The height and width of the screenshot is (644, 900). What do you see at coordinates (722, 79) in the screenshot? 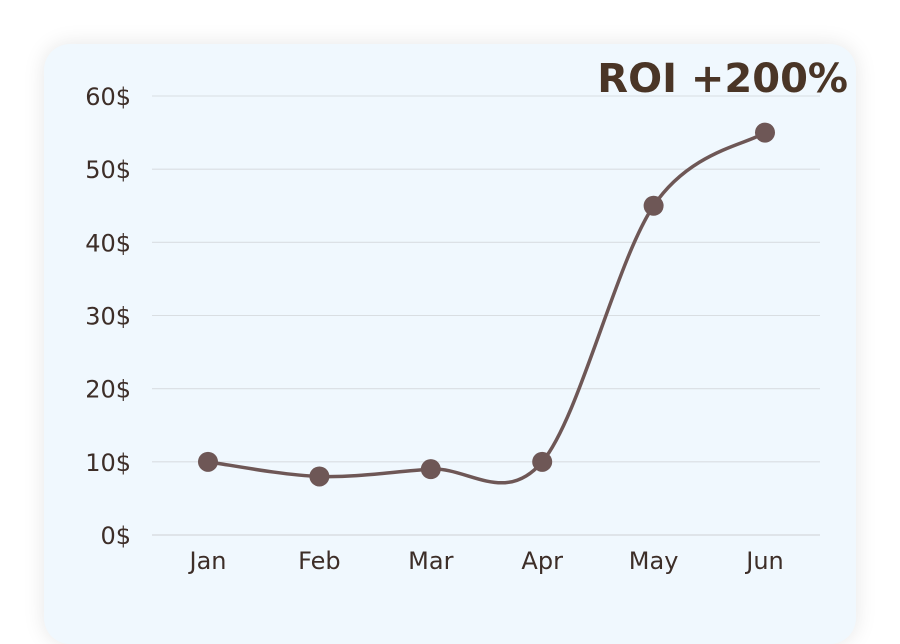
I see `chart-title: ROI +200%` at bounding box center [722, 79].